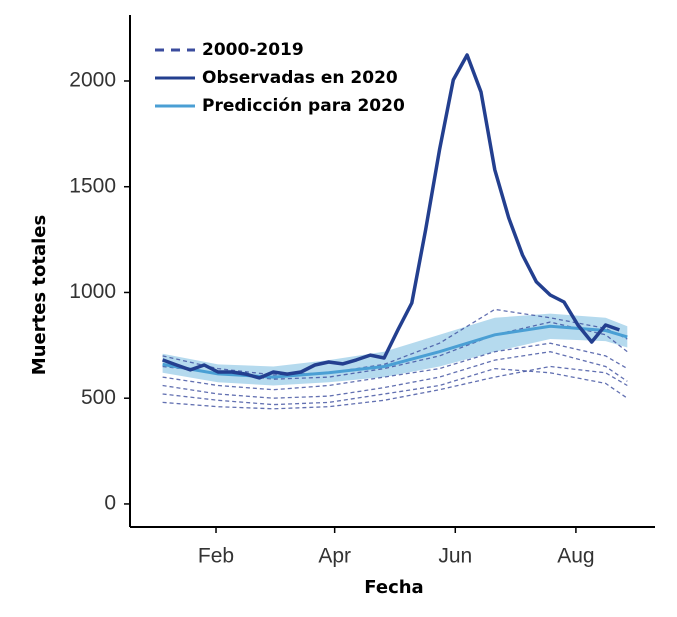  What do you see at coordinates (300, 78) in the screenshot?
I see `legend-label: Observadas en 2020` at bounding box center [300, 78].